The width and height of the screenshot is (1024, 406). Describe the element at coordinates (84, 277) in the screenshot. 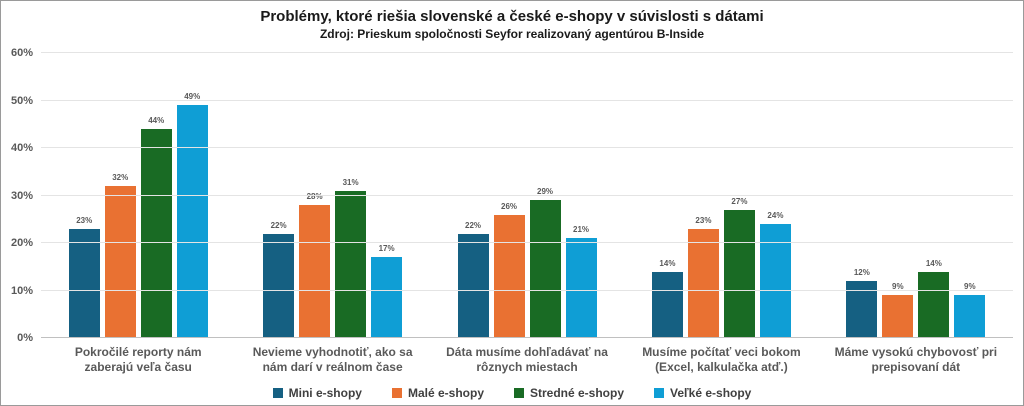

I see `bar-mini-e-shopy: 23%` at that location.